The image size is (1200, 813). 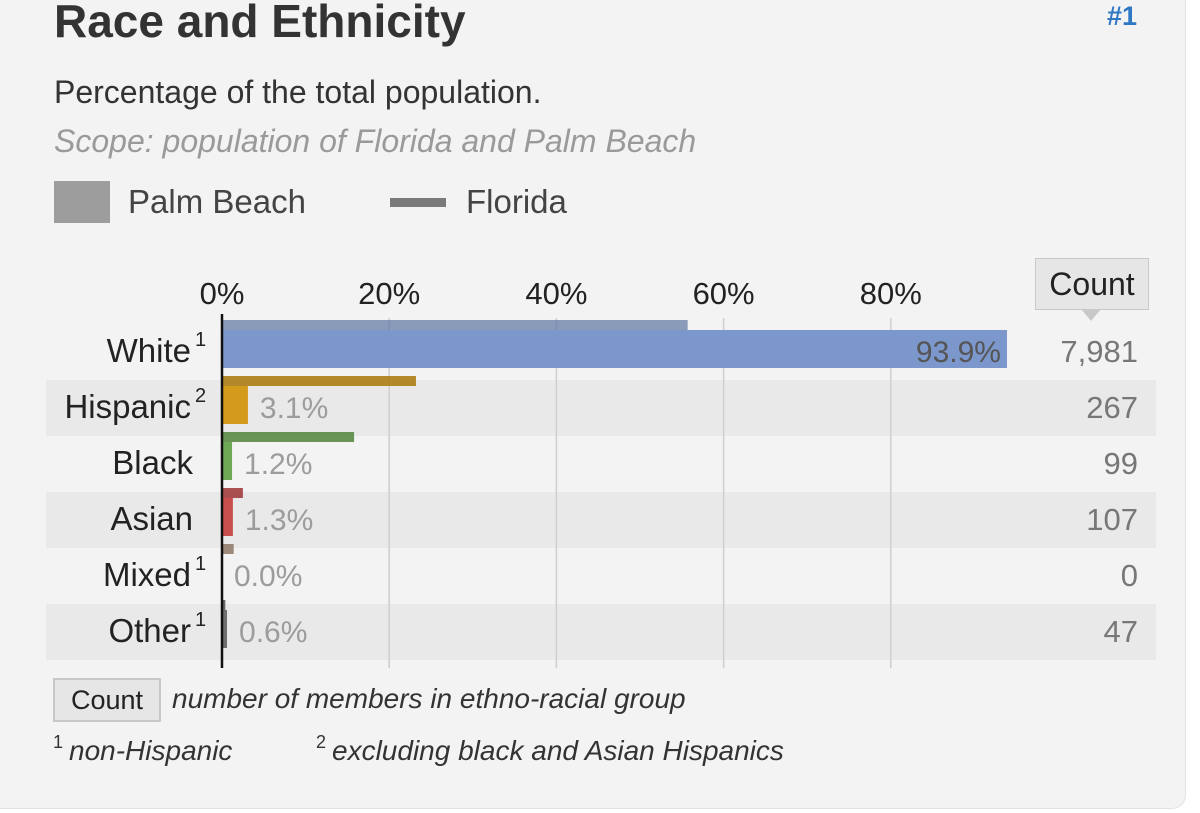 What do you see at coordinates (151, 518) in the screenshot?
I see `category-label: Asian` at bounding box center [151, 518].